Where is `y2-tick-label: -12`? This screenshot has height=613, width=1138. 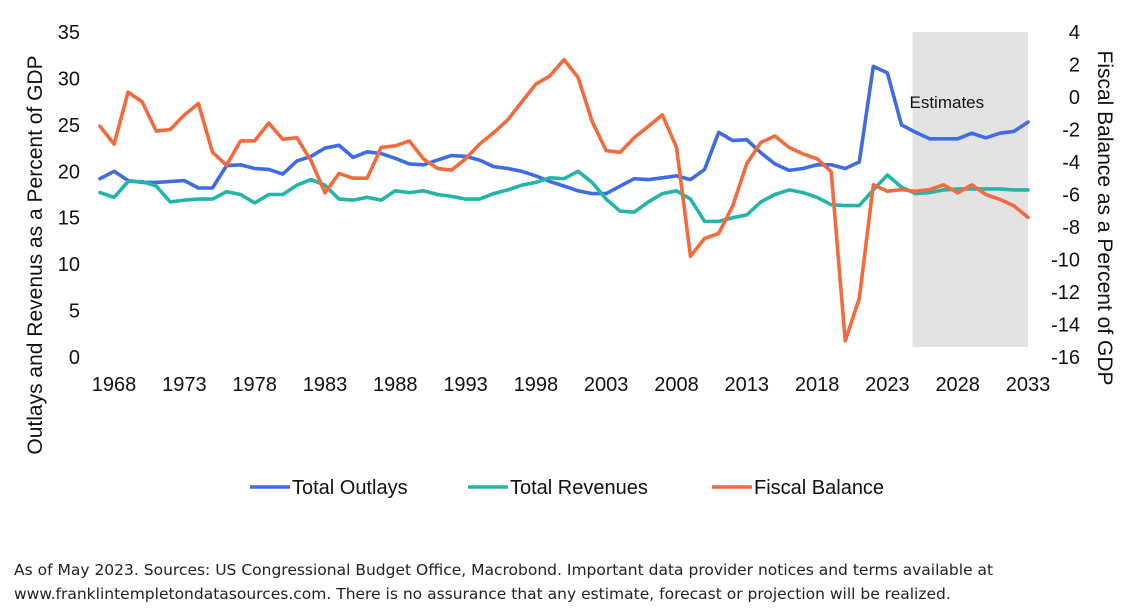 y2-tick-label: -12 is located at coordinates (1065, 293).